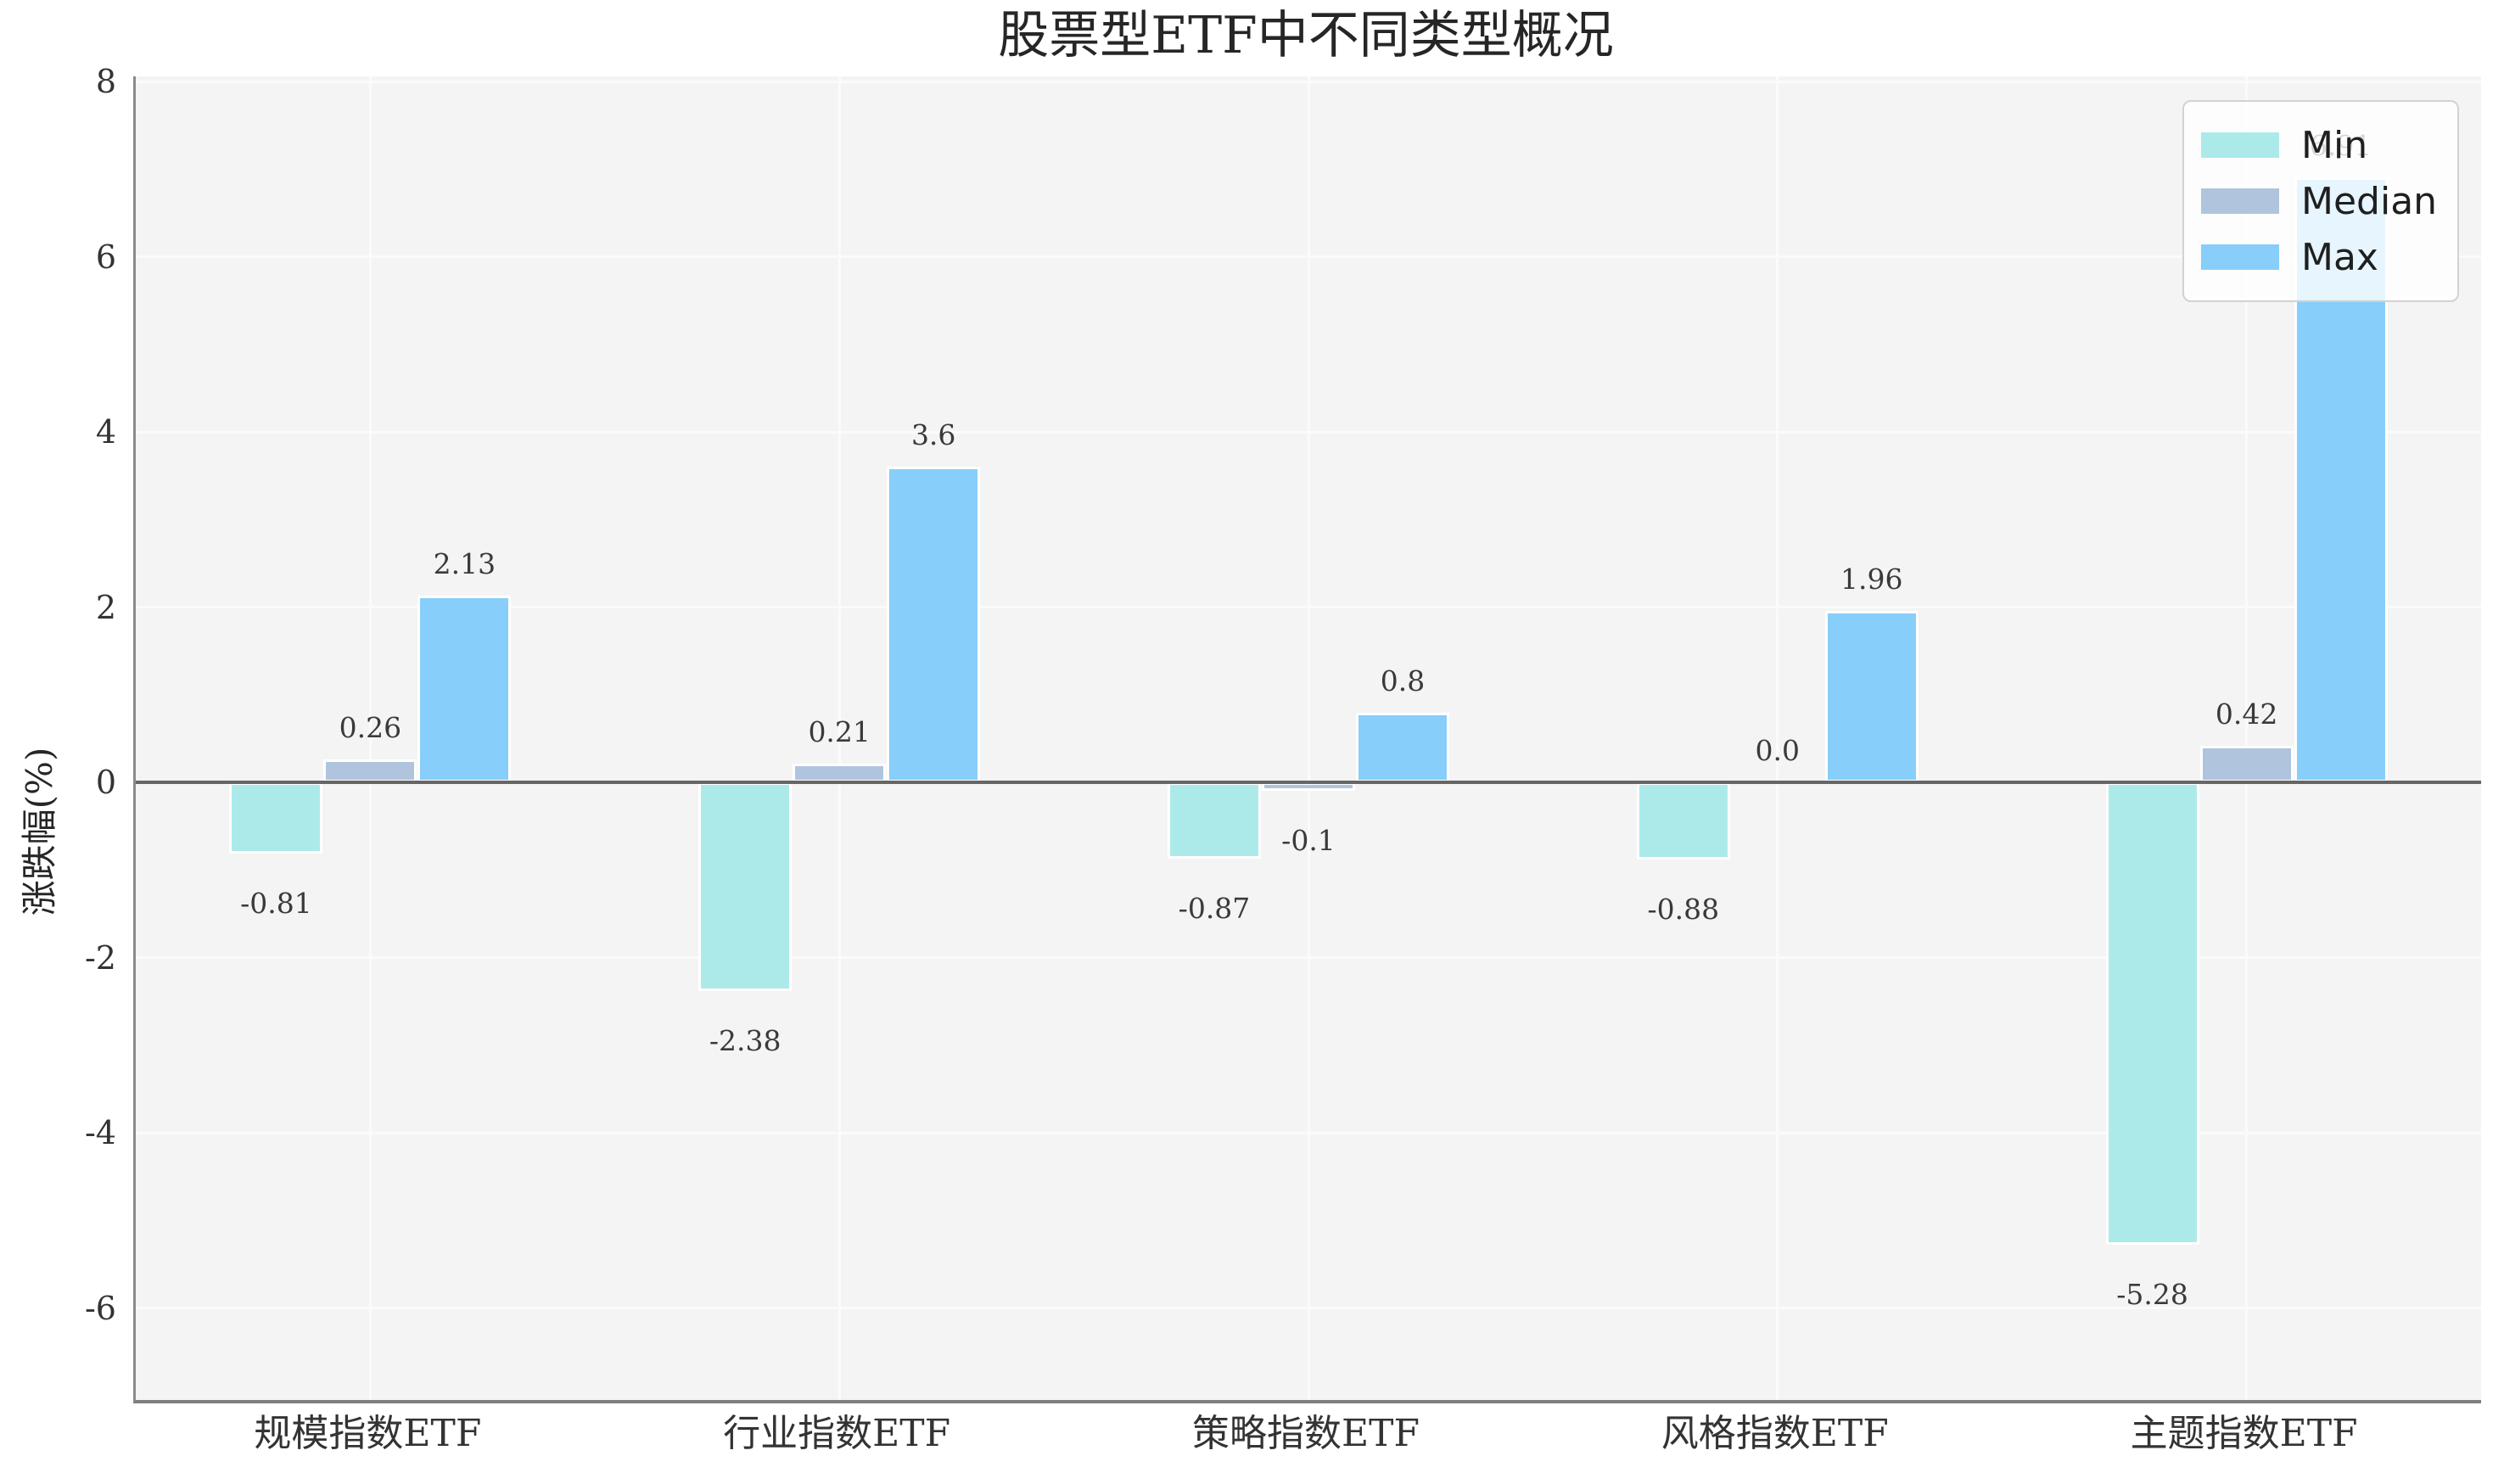 This screenshot has height=1484, width=2504. Describe the element at coordinates (1306, 35) in the screenshot. I see `chart-title: 股票型ETF中不同类型概况` at that location.